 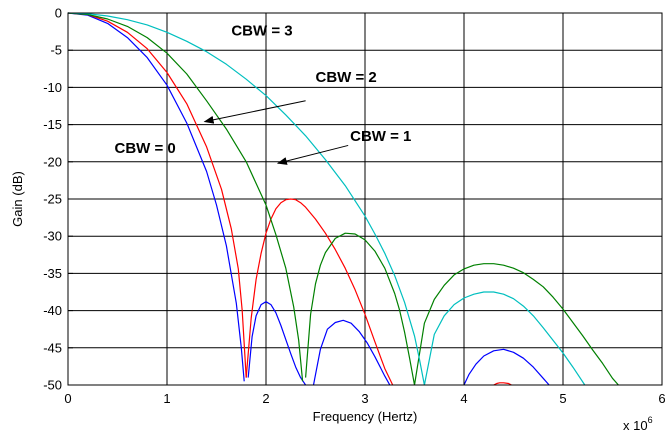 What do you see at coordinates (380, 136) in the screenshot?
I see `annotation-label: CBW = 1` at bounding box center [380, 136].